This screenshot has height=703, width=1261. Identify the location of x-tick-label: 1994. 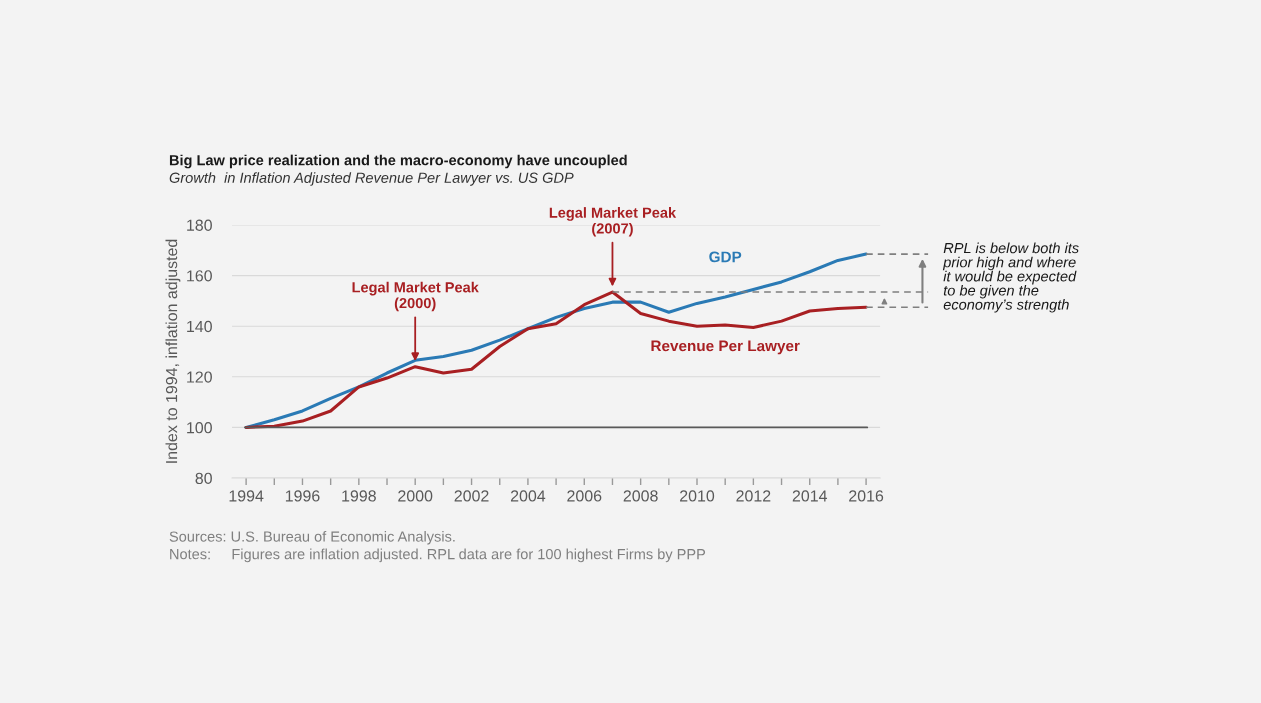
(246, 496).